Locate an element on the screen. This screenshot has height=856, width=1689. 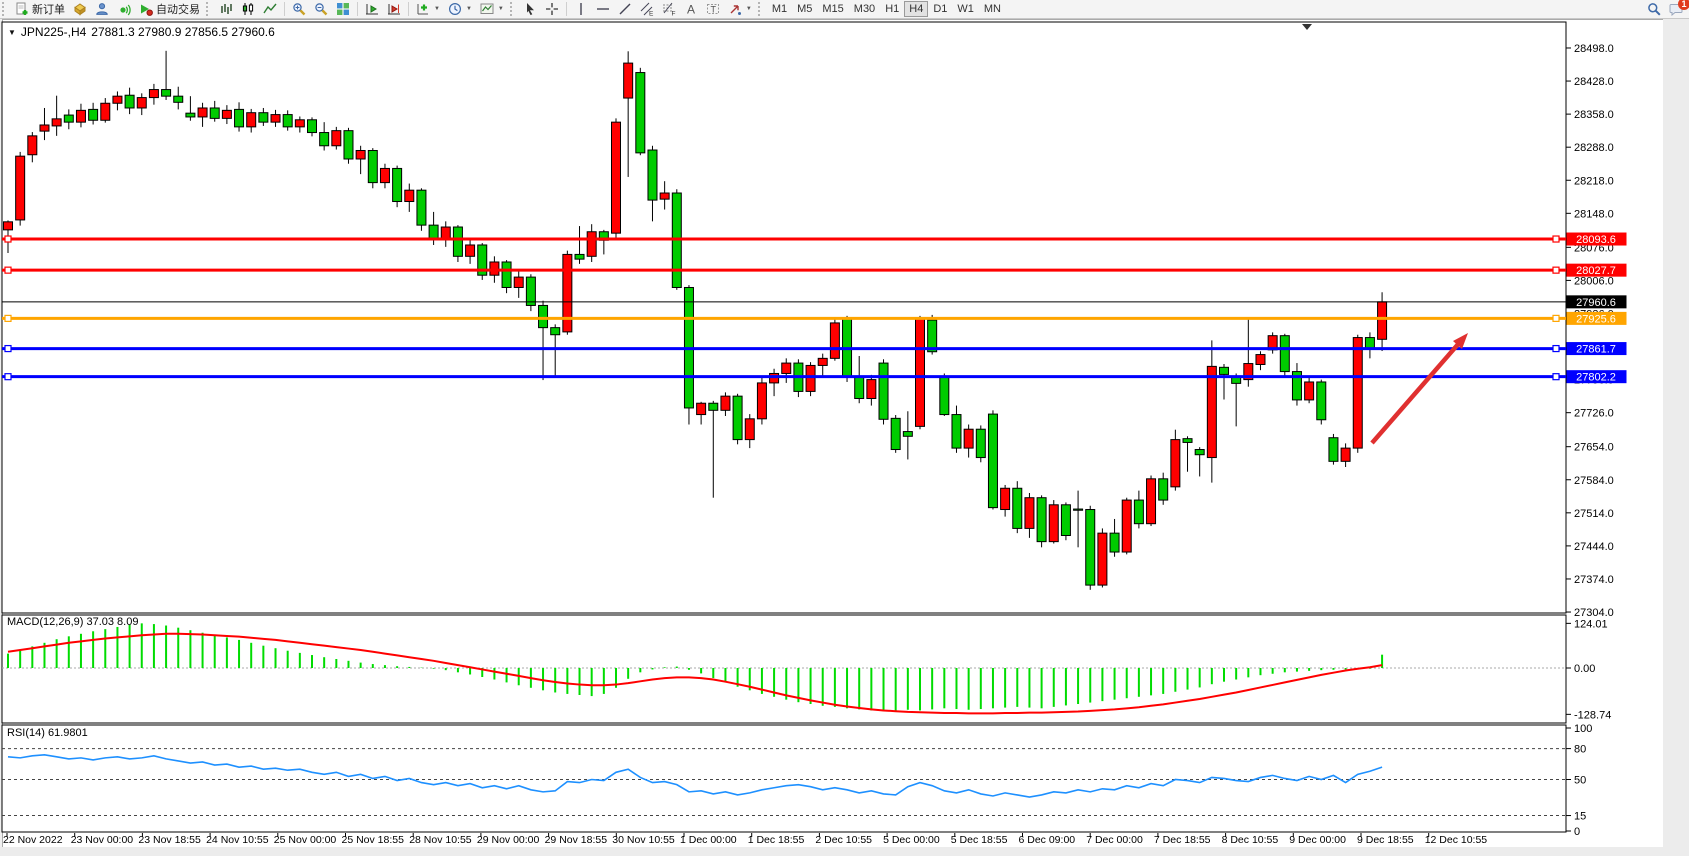
trendline-icon is located at coordinates (625, 9).